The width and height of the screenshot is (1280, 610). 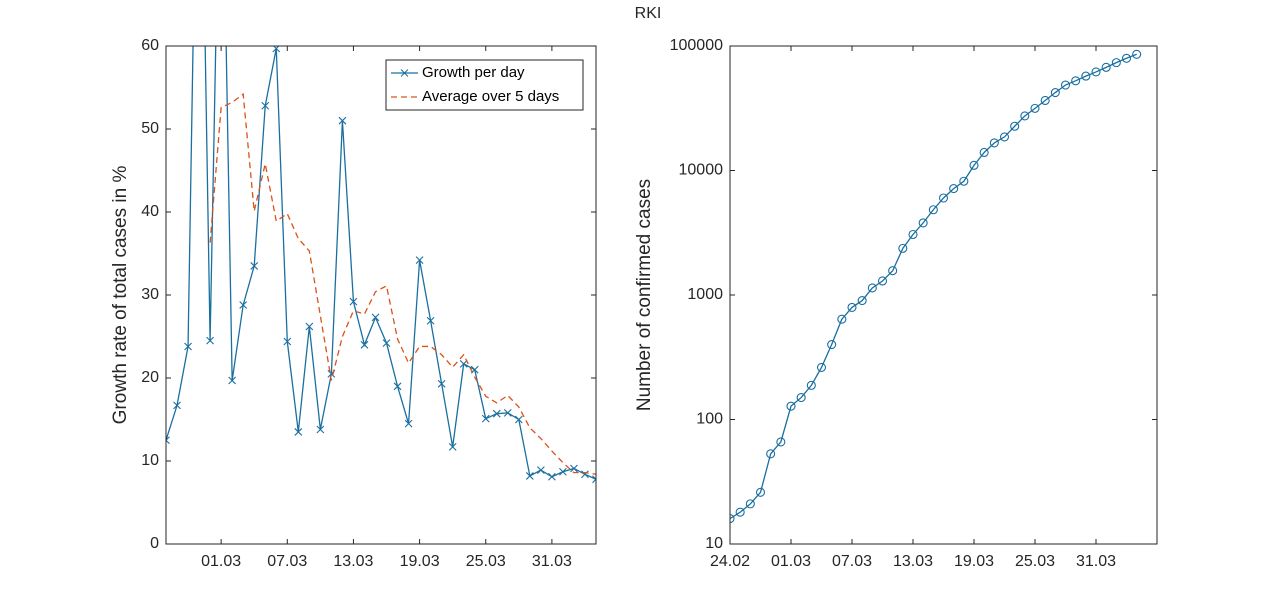 I want to click on legend-label: Average over 5 days, so click(x=490, y=96).